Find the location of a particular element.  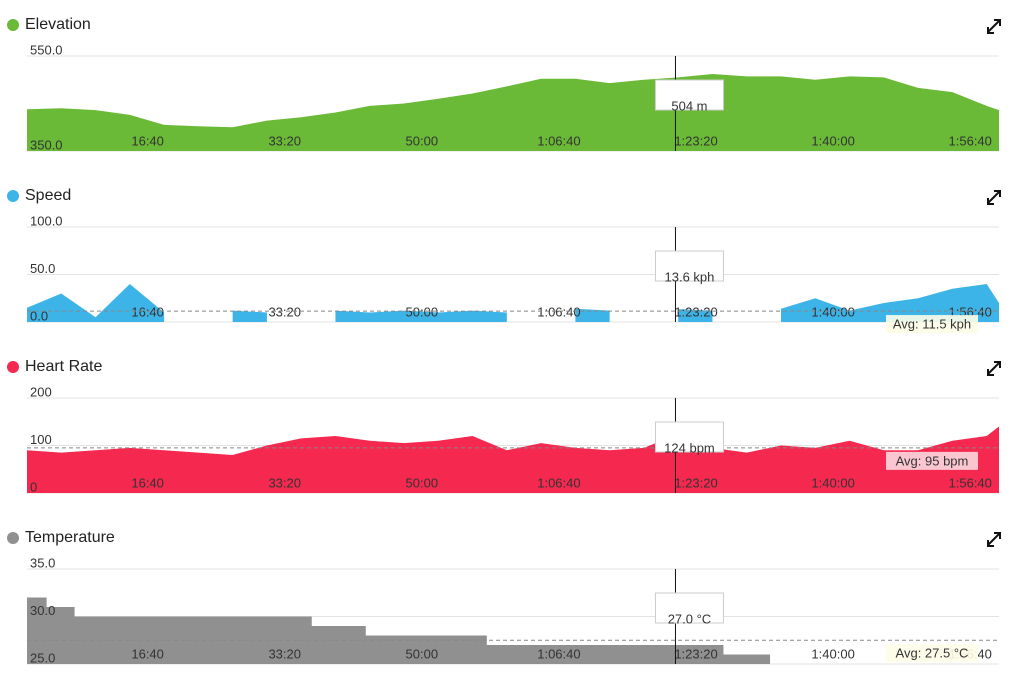

y-tick-label: 30.0 is located at coordinates (42, 610).